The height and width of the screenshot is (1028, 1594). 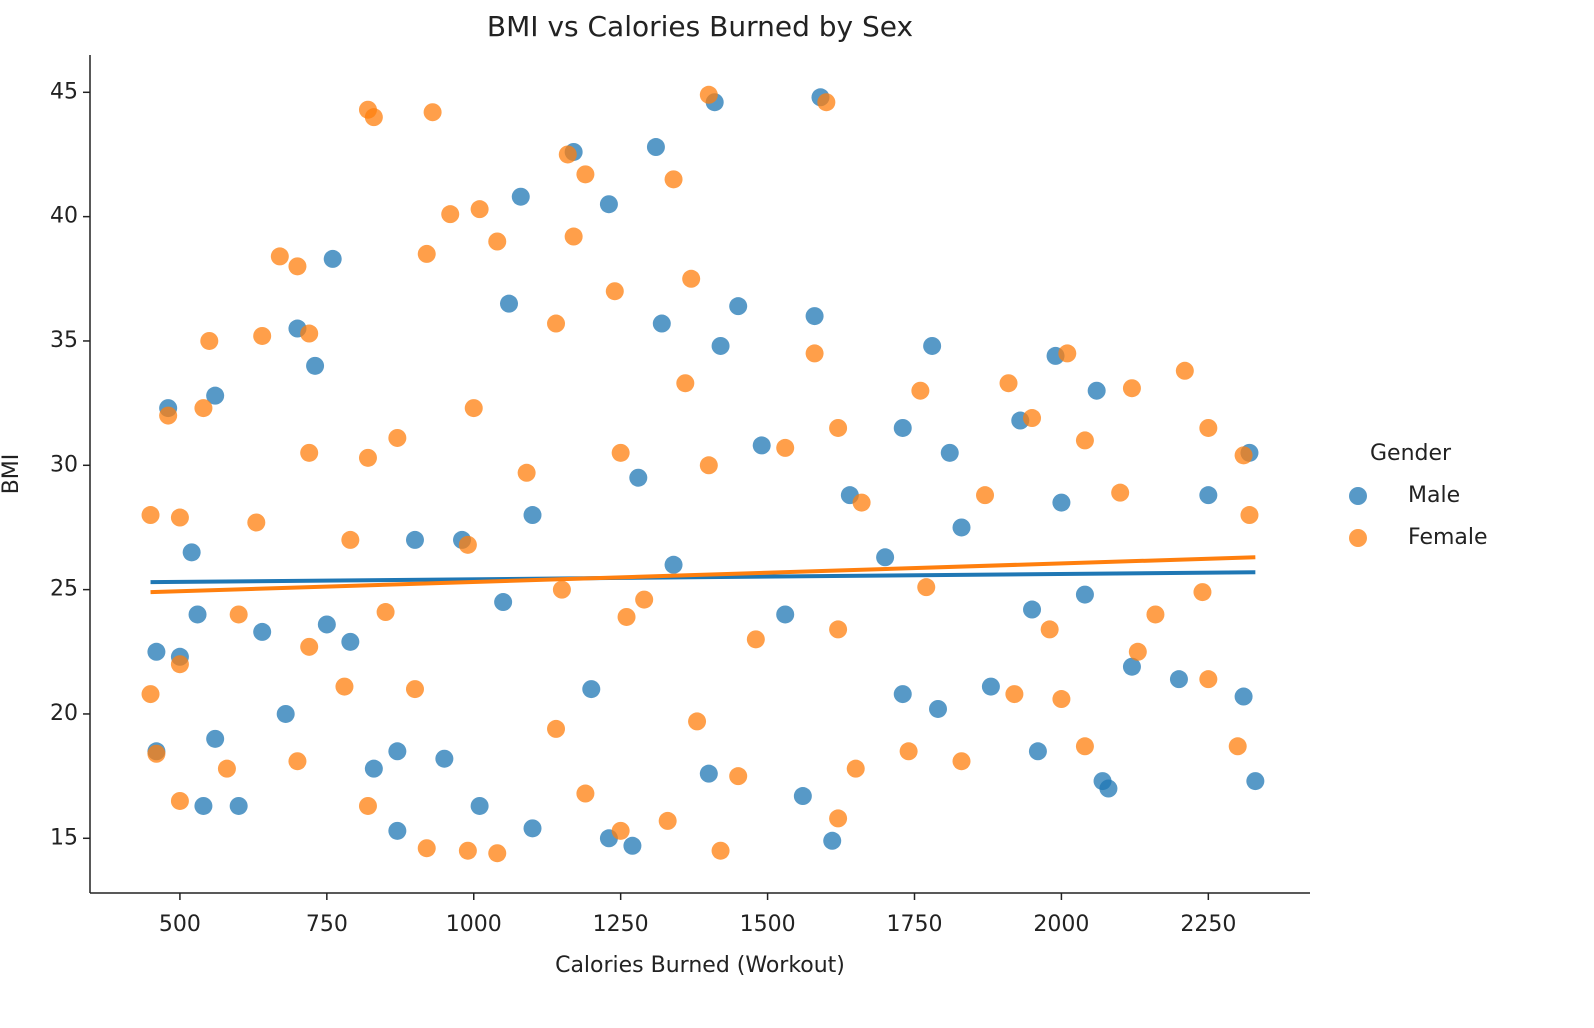 What do you see at coordinates (64, 216) in the screenshot?
I see `y-tick-label: 40` at bounding box center [64, 216].